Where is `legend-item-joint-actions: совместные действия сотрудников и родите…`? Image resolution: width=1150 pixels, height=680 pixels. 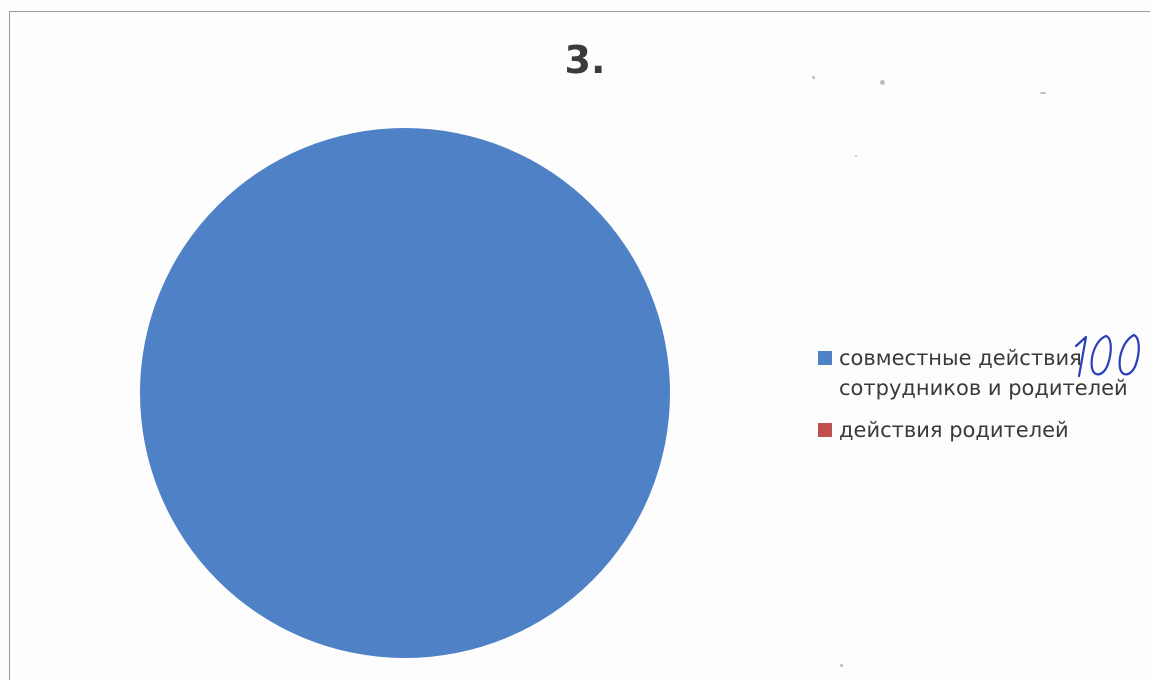 legend-item-joint-actions: совместные действия сотрудников и родите… is located at coordinates (983, 373).